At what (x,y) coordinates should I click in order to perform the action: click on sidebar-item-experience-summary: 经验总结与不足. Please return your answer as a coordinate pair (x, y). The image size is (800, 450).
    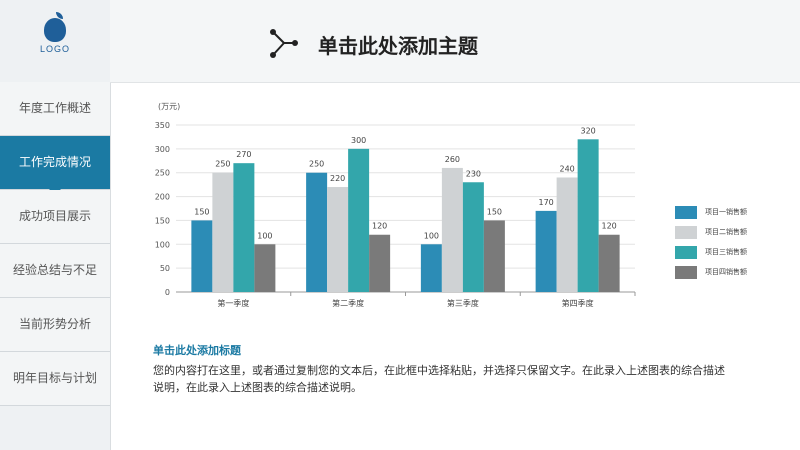
    Looking at the image, I should click on (55, 271).